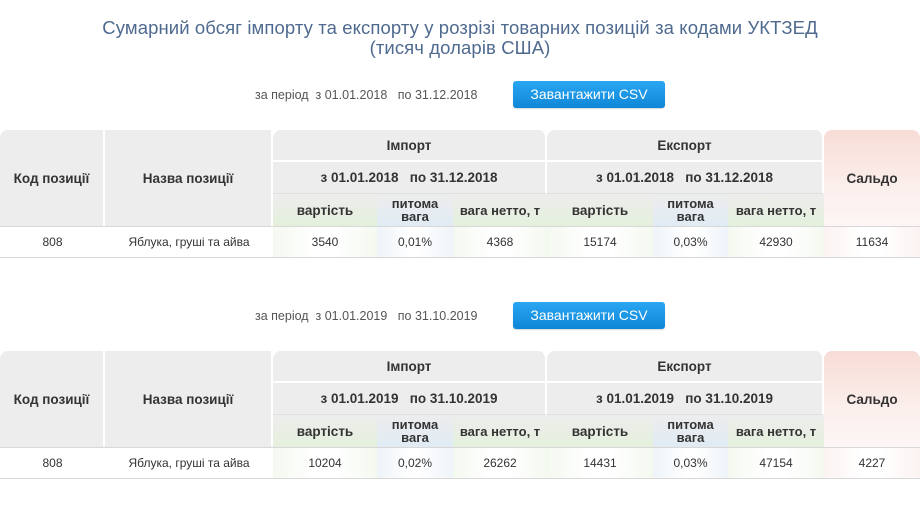 The width and height of the screenshot is (923, 514). I want to click on cell-import-net: 26262, so click(500, 463).